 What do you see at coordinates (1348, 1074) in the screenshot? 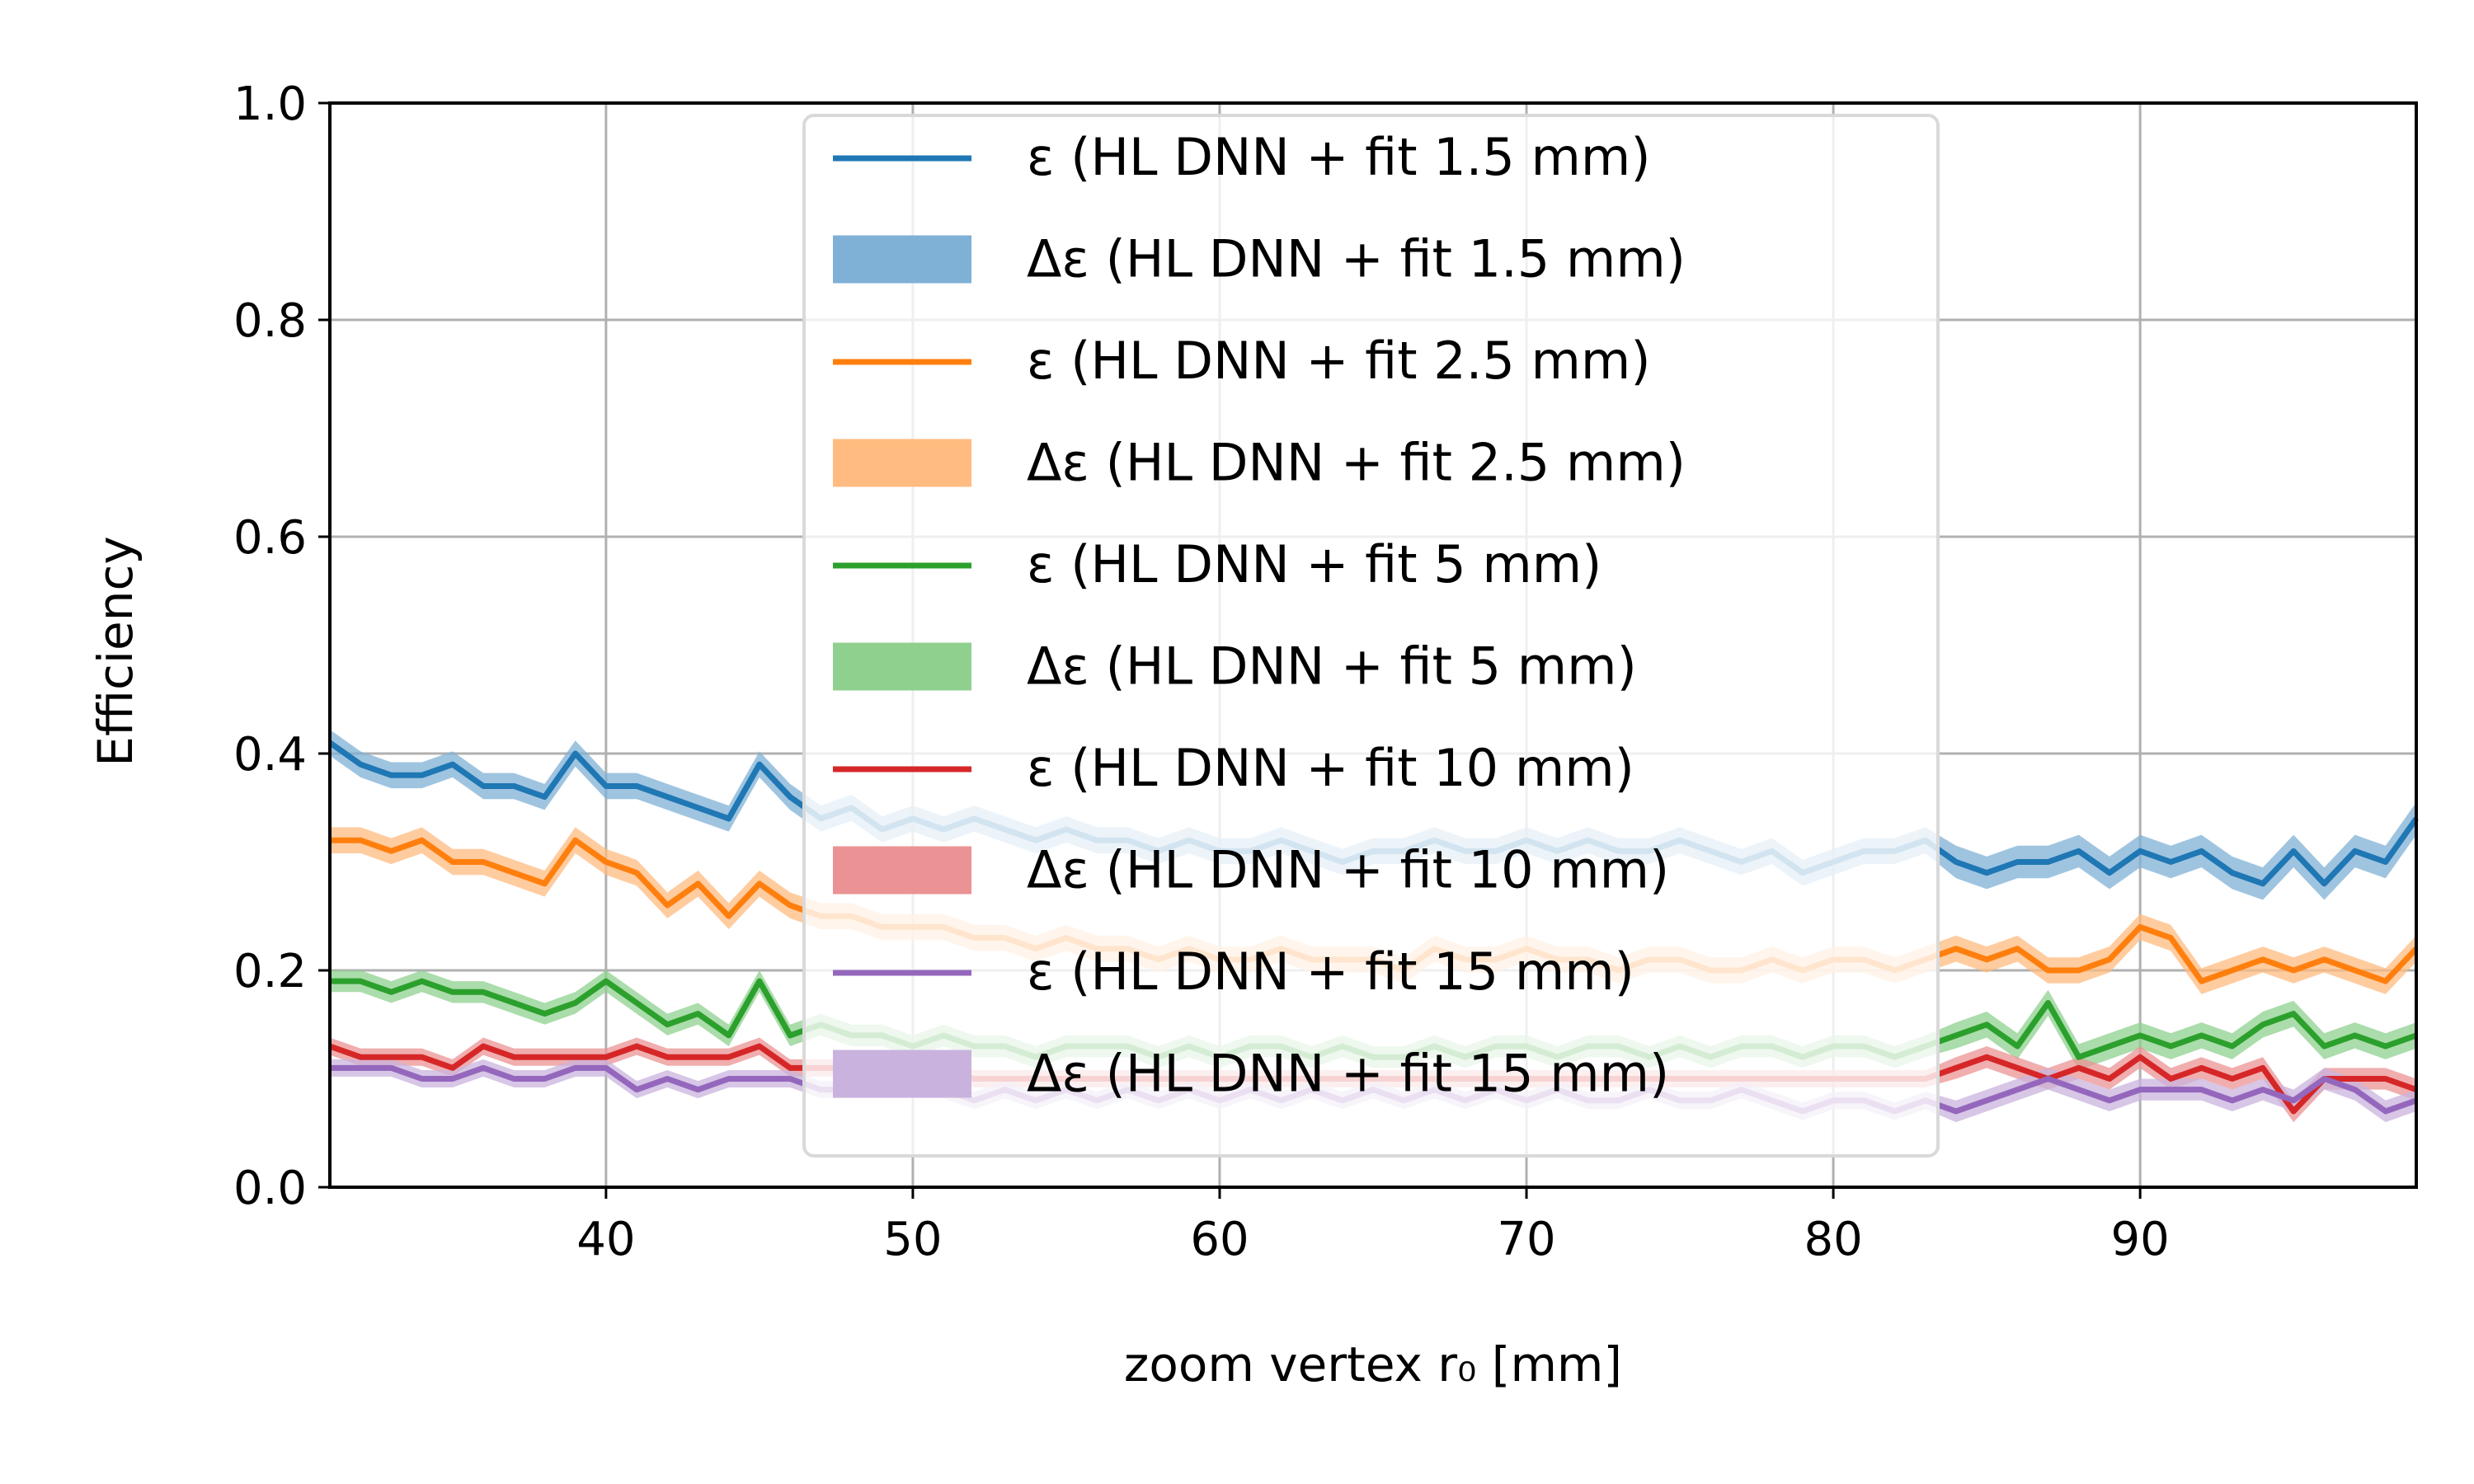
I see `legend-entry-band-label: Δε (HL DNN + fit 15 mm)` at bounding box center [1348, 1074].